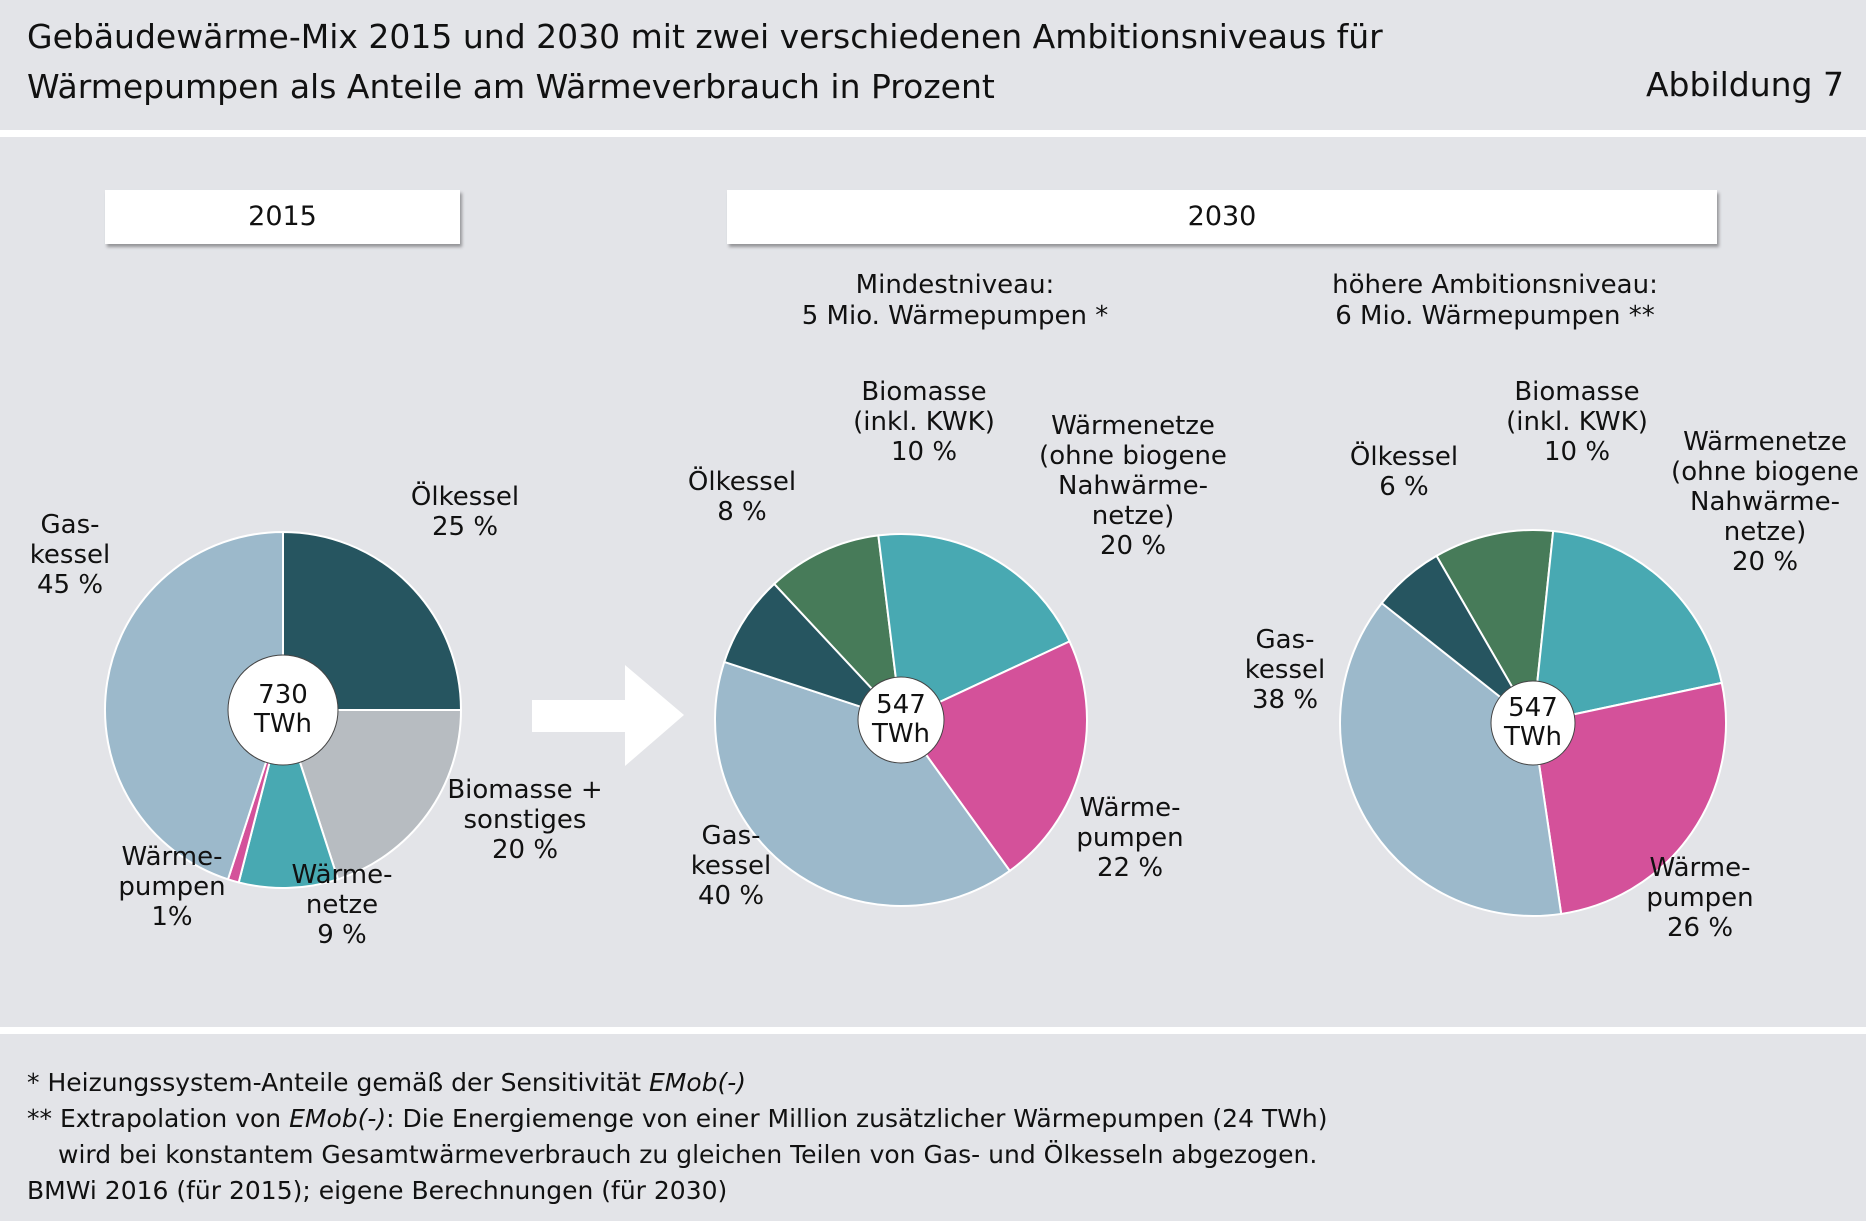  Describe the element at coordinates (1133, 426) in the screenshot. I see `slice-label-line: Wärmenetze` at that location.